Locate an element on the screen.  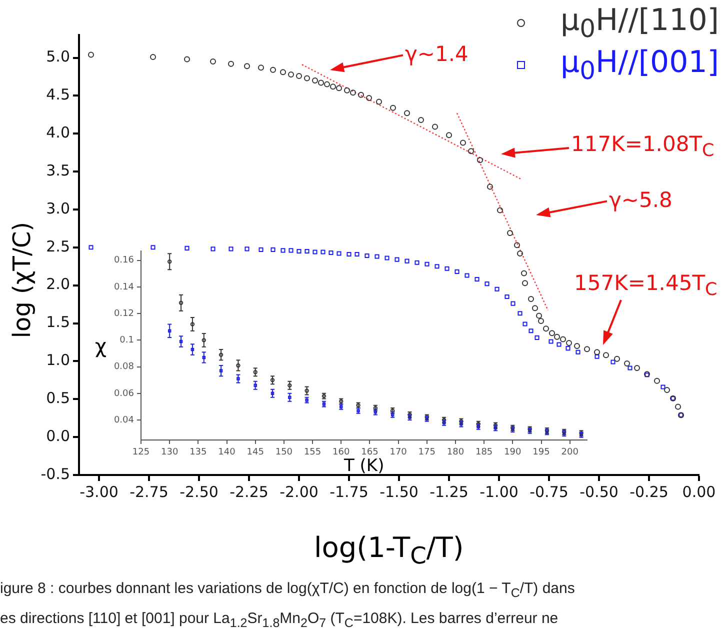
x-tick-label: 135 is located at coordinates (198, 453).